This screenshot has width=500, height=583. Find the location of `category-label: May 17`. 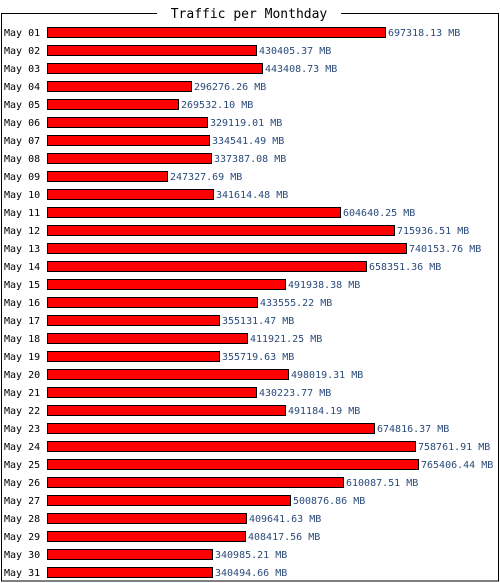

category-label: May 17 is located at coordinates (22, 321).